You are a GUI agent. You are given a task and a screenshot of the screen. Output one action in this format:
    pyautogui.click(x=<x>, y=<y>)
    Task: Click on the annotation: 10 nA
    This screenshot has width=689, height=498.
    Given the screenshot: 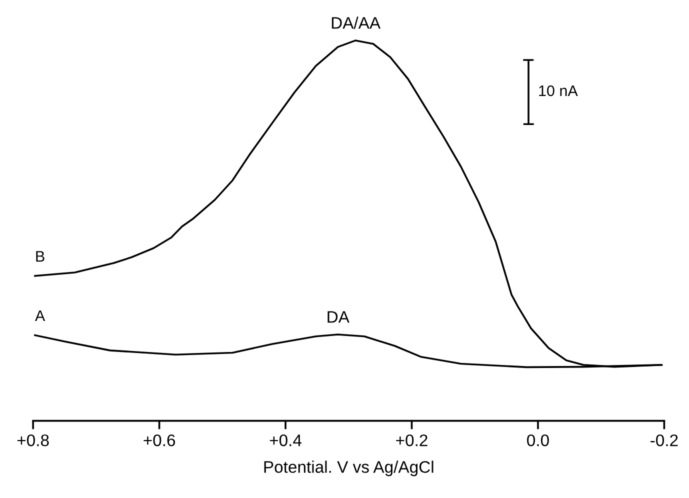 What is the action you would take?
    pyautogui.click(x=558, y=90)
    